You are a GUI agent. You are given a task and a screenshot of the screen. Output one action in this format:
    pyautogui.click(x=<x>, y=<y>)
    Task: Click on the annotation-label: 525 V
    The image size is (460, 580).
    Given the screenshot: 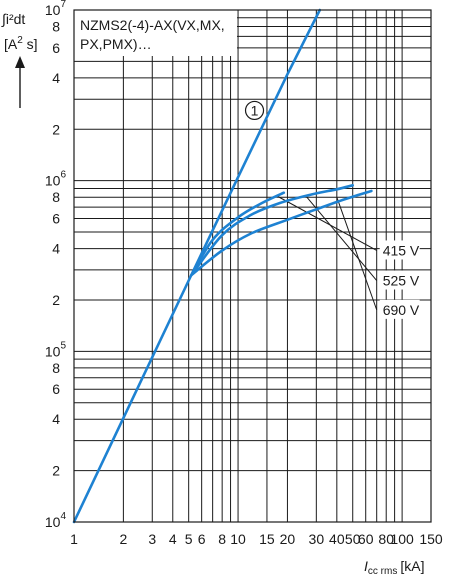 What is the action you would take?
    pyautogui.click(x=401, y=281)
    